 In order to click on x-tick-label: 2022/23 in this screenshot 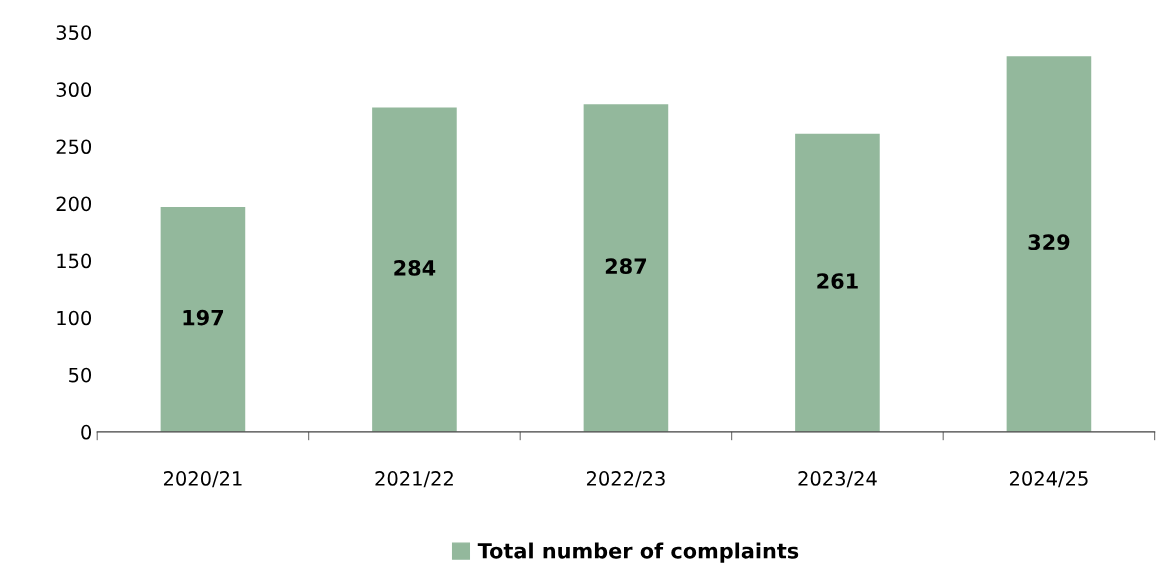, I will do `click(625, 479)`.